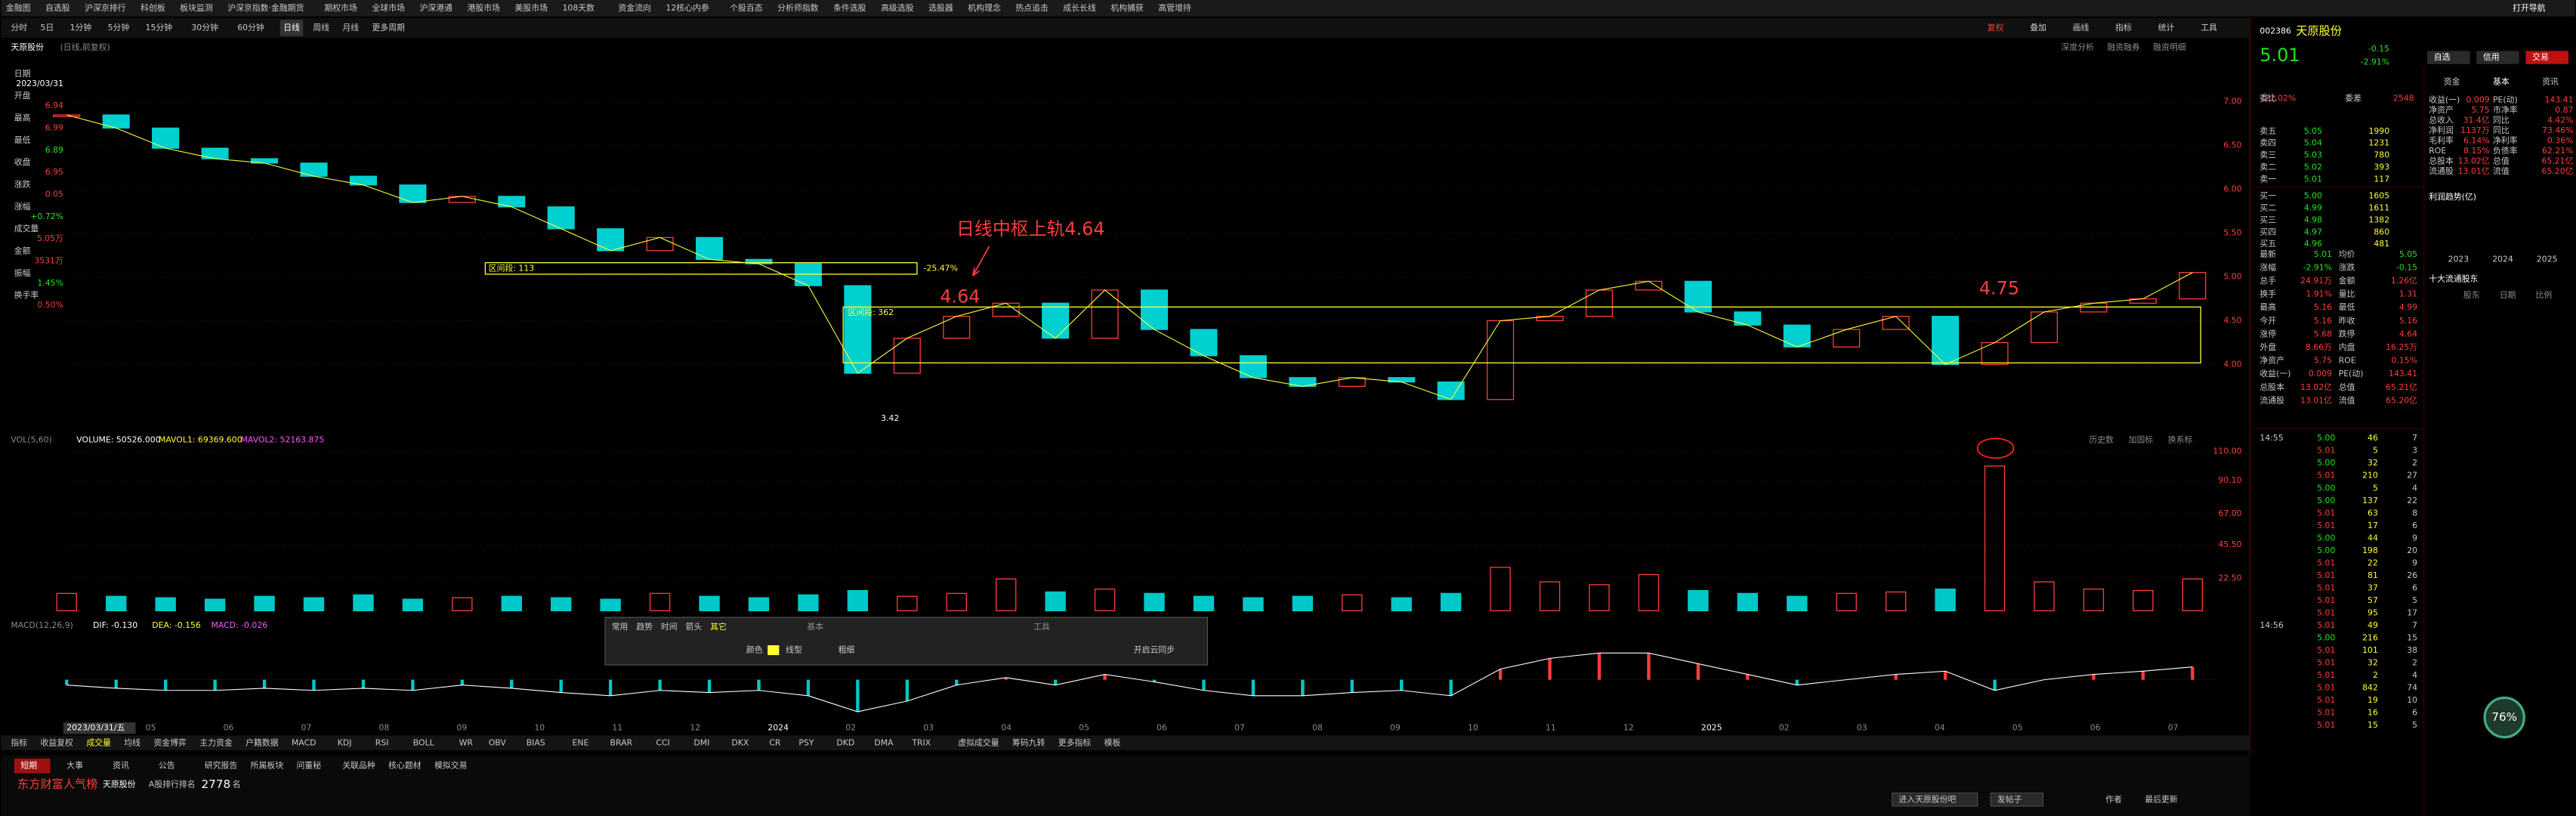 This screenshot has height=816, width=2576. What do you see at coordinates (746, 8) in the screenshot?
I see `menu-item: 个股百态` at bounding box center [746, 8].